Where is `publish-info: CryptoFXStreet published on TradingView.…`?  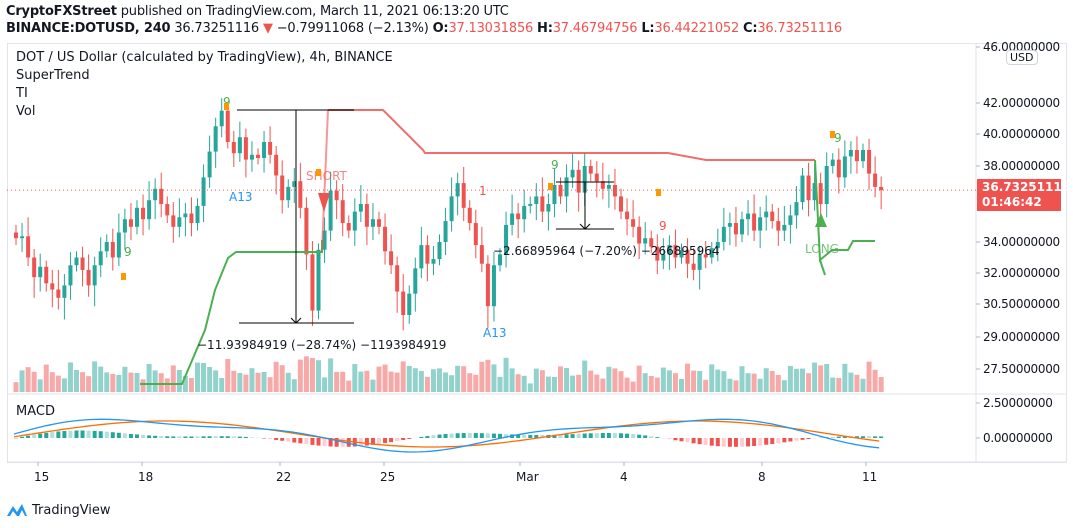
publish-info: CryptoFXStreet published on TradingView.… is located at coordinates (257, 11).